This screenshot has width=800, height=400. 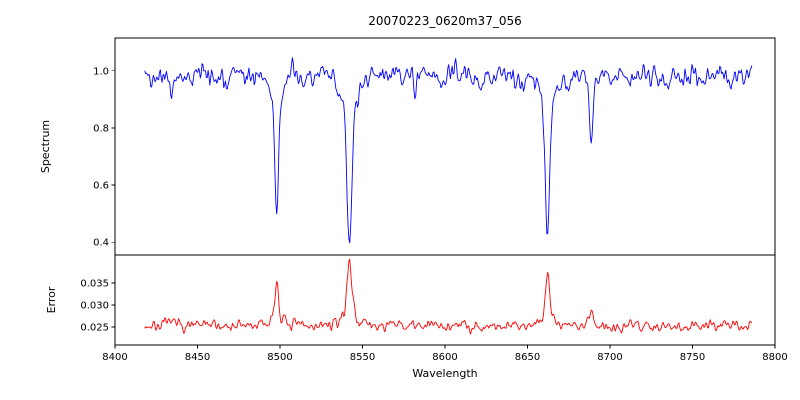 What do you see at coordinates (448, 296) in the screenshot?
I see `error-line` at bounding box center [448, 296].